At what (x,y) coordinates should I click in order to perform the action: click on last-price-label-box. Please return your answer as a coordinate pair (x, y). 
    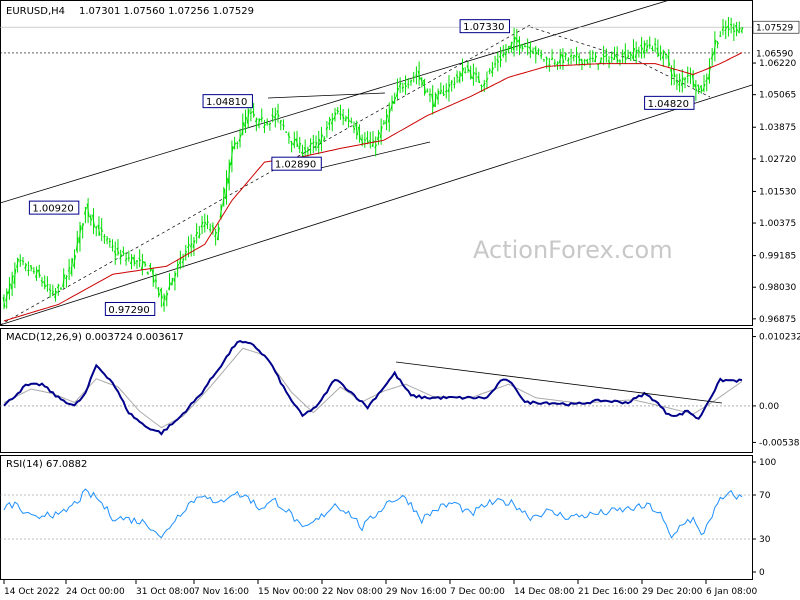
    Looking at the image, I should click on (776, 27).